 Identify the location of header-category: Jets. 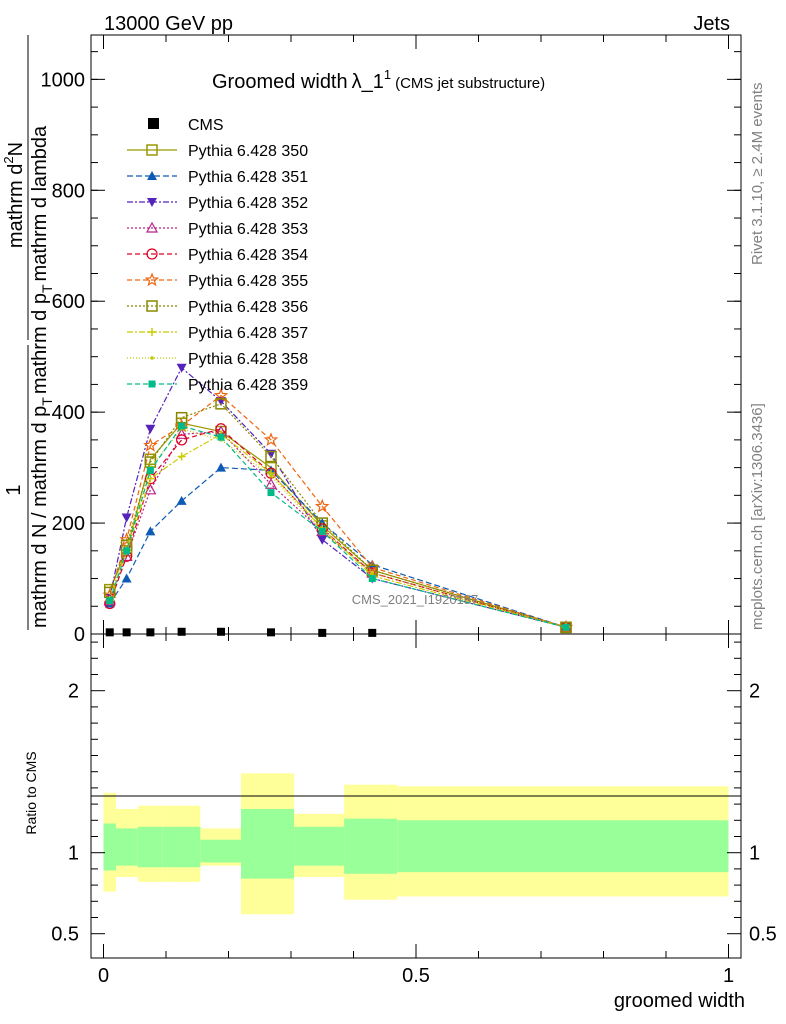
(711, 24).